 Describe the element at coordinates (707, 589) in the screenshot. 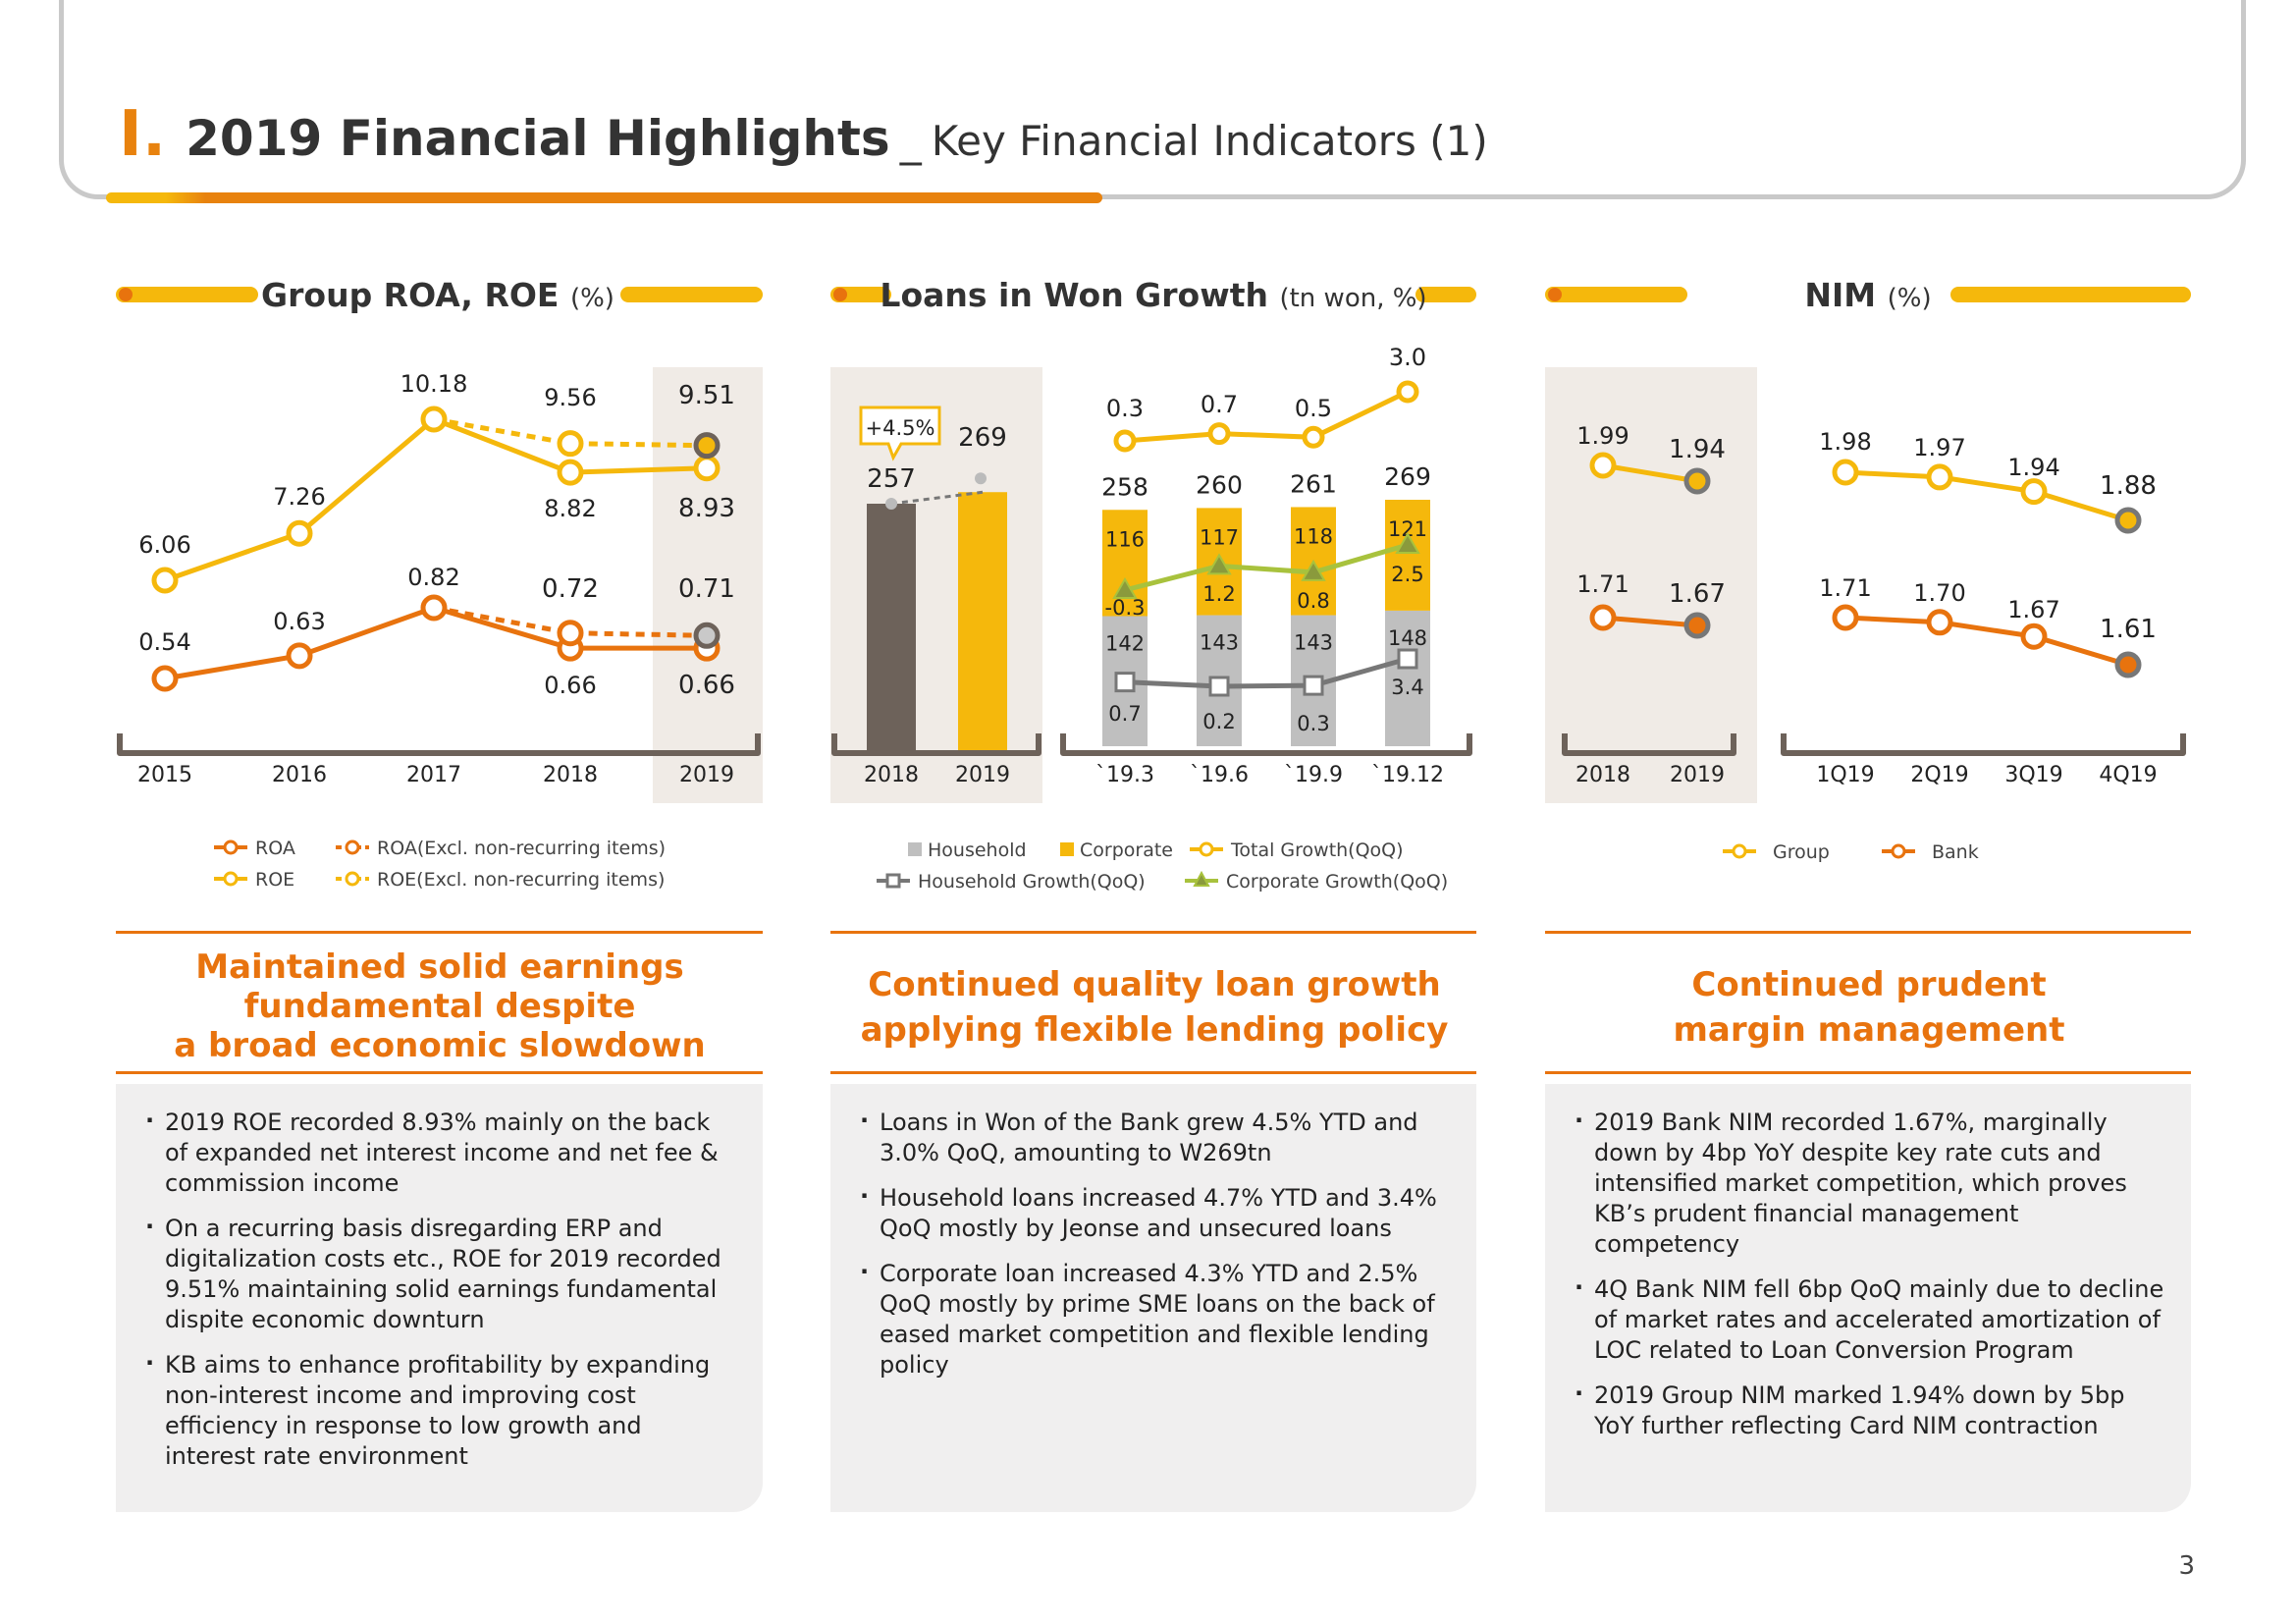

I see `roa-excl-label: 0.71` at that location.